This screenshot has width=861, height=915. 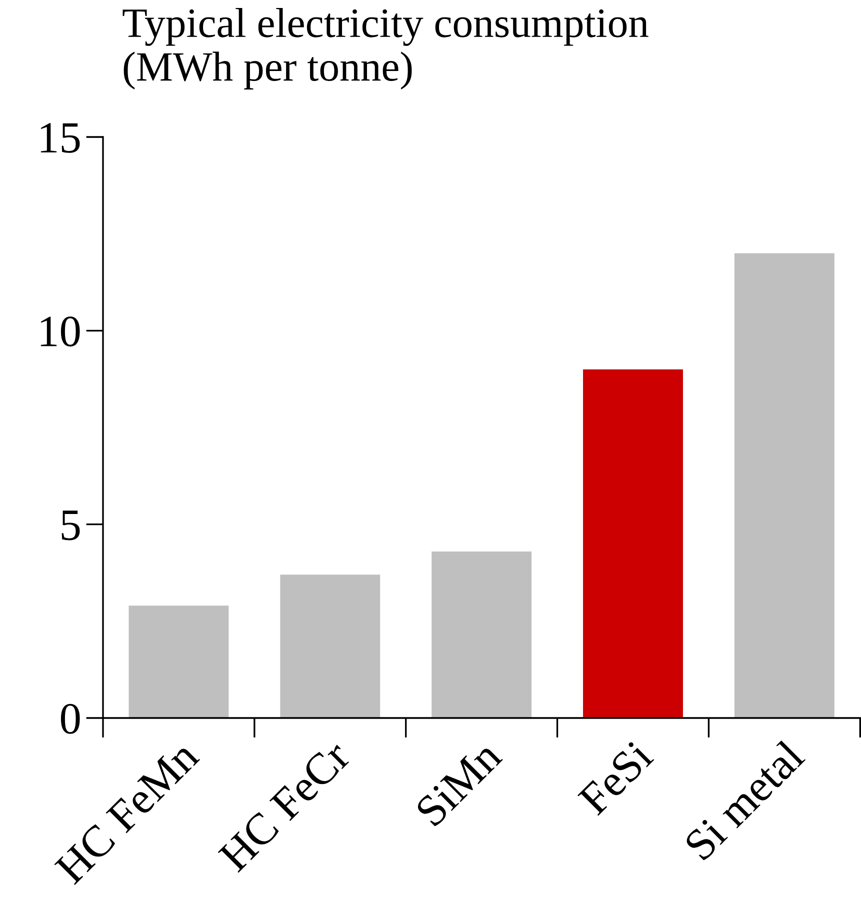 What do you see at coordinates (60, 331) in the screenshot?
I see `y-tick-label: 10` at bounding box center [60, 331].